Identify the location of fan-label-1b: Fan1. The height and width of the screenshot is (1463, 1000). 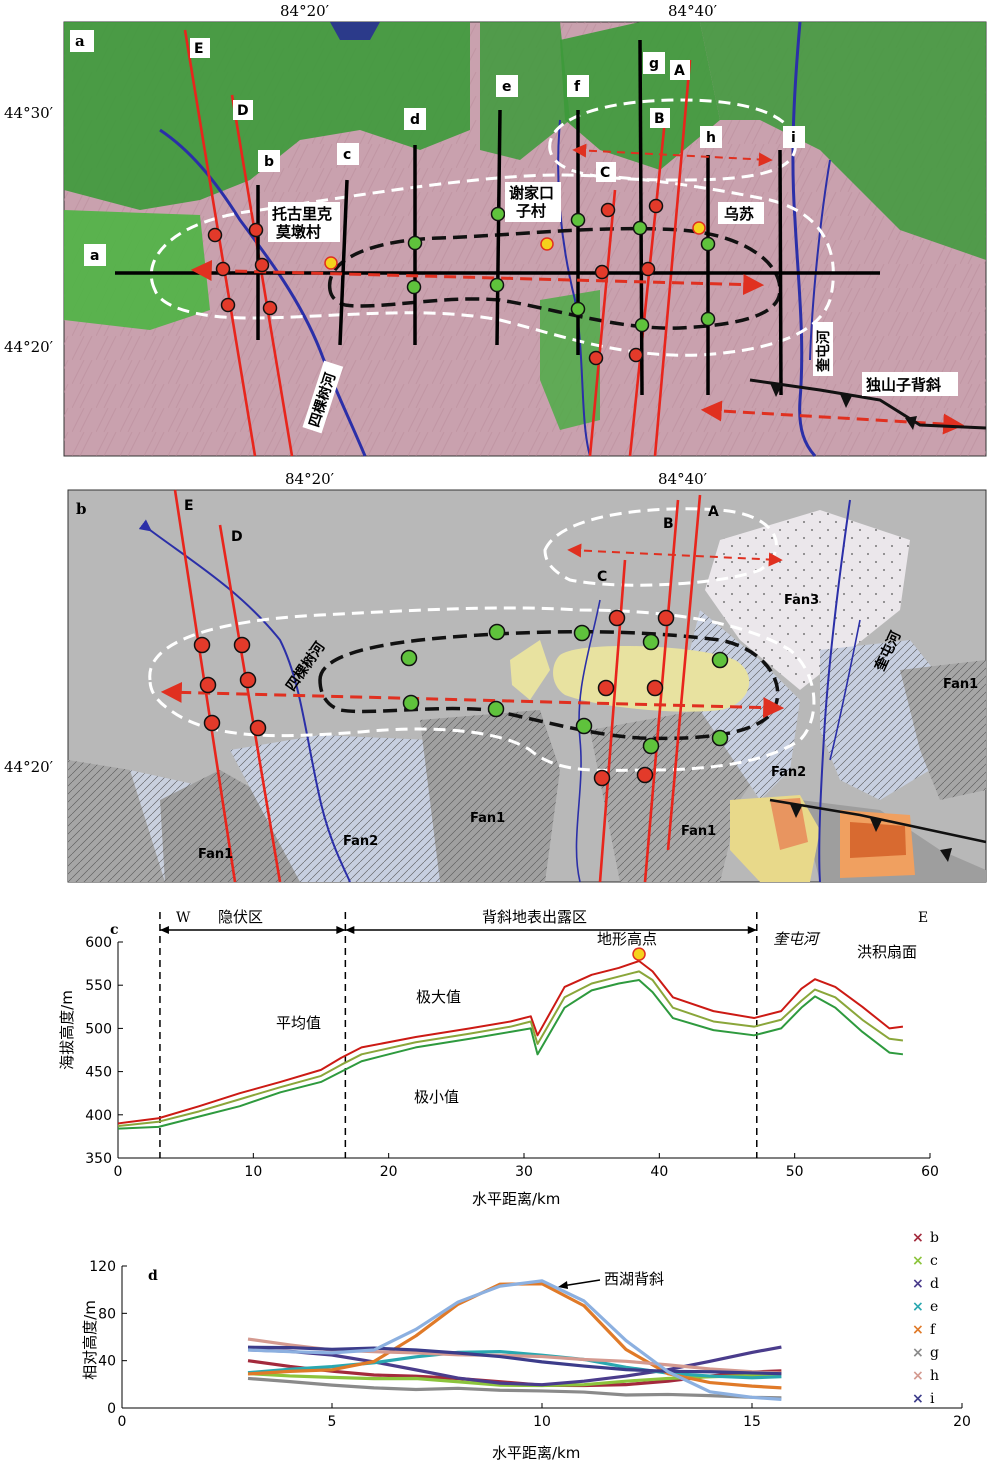
(487, 818).